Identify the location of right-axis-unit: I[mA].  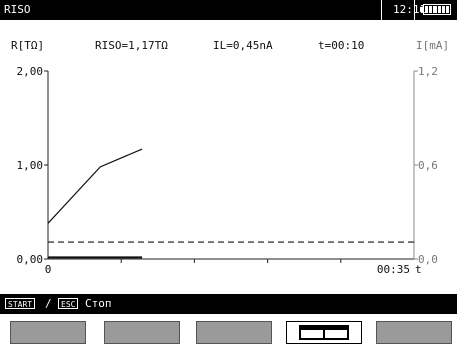
(433, 45).